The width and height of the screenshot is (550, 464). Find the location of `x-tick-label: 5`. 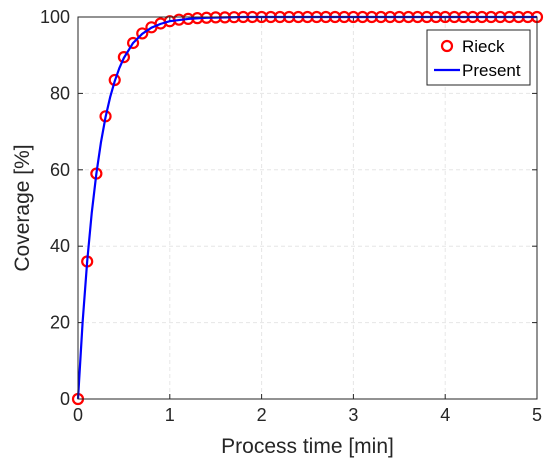

x-tick-label: 5 is located at coordinates (537, 415).